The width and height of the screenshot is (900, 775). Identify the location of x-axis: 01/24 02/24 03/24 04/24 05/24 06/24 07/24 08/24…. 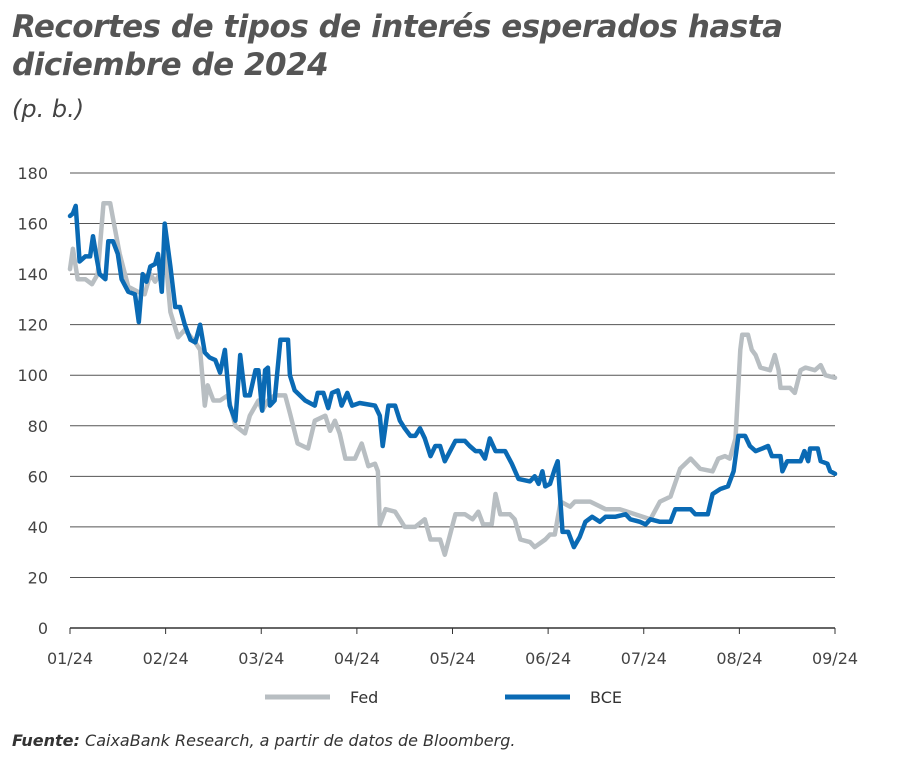
(452, 648).